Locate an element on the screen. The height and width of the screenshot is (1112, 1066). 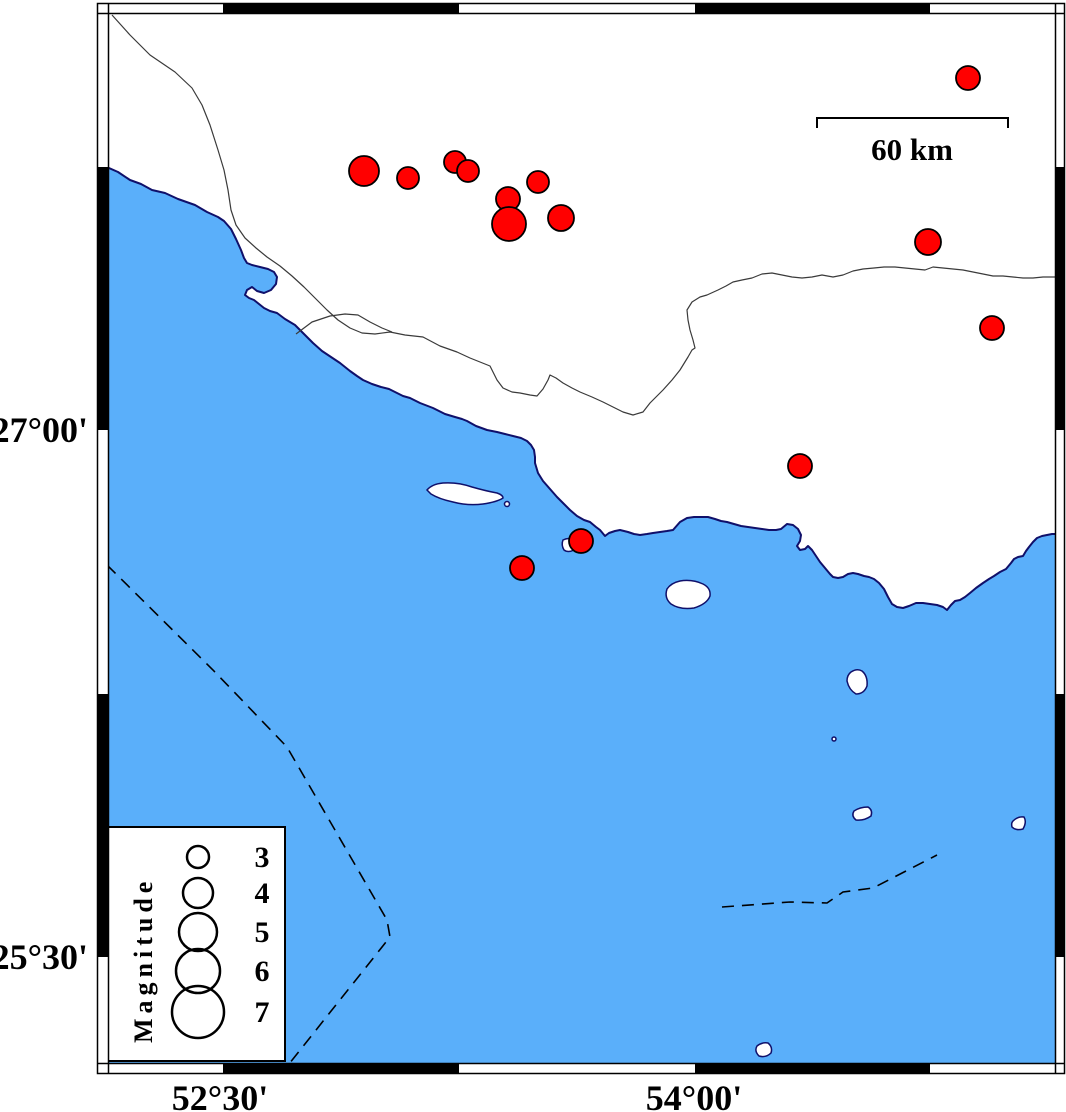
lat-label-25-30: 25°30' is located at coordinates (44, 957).